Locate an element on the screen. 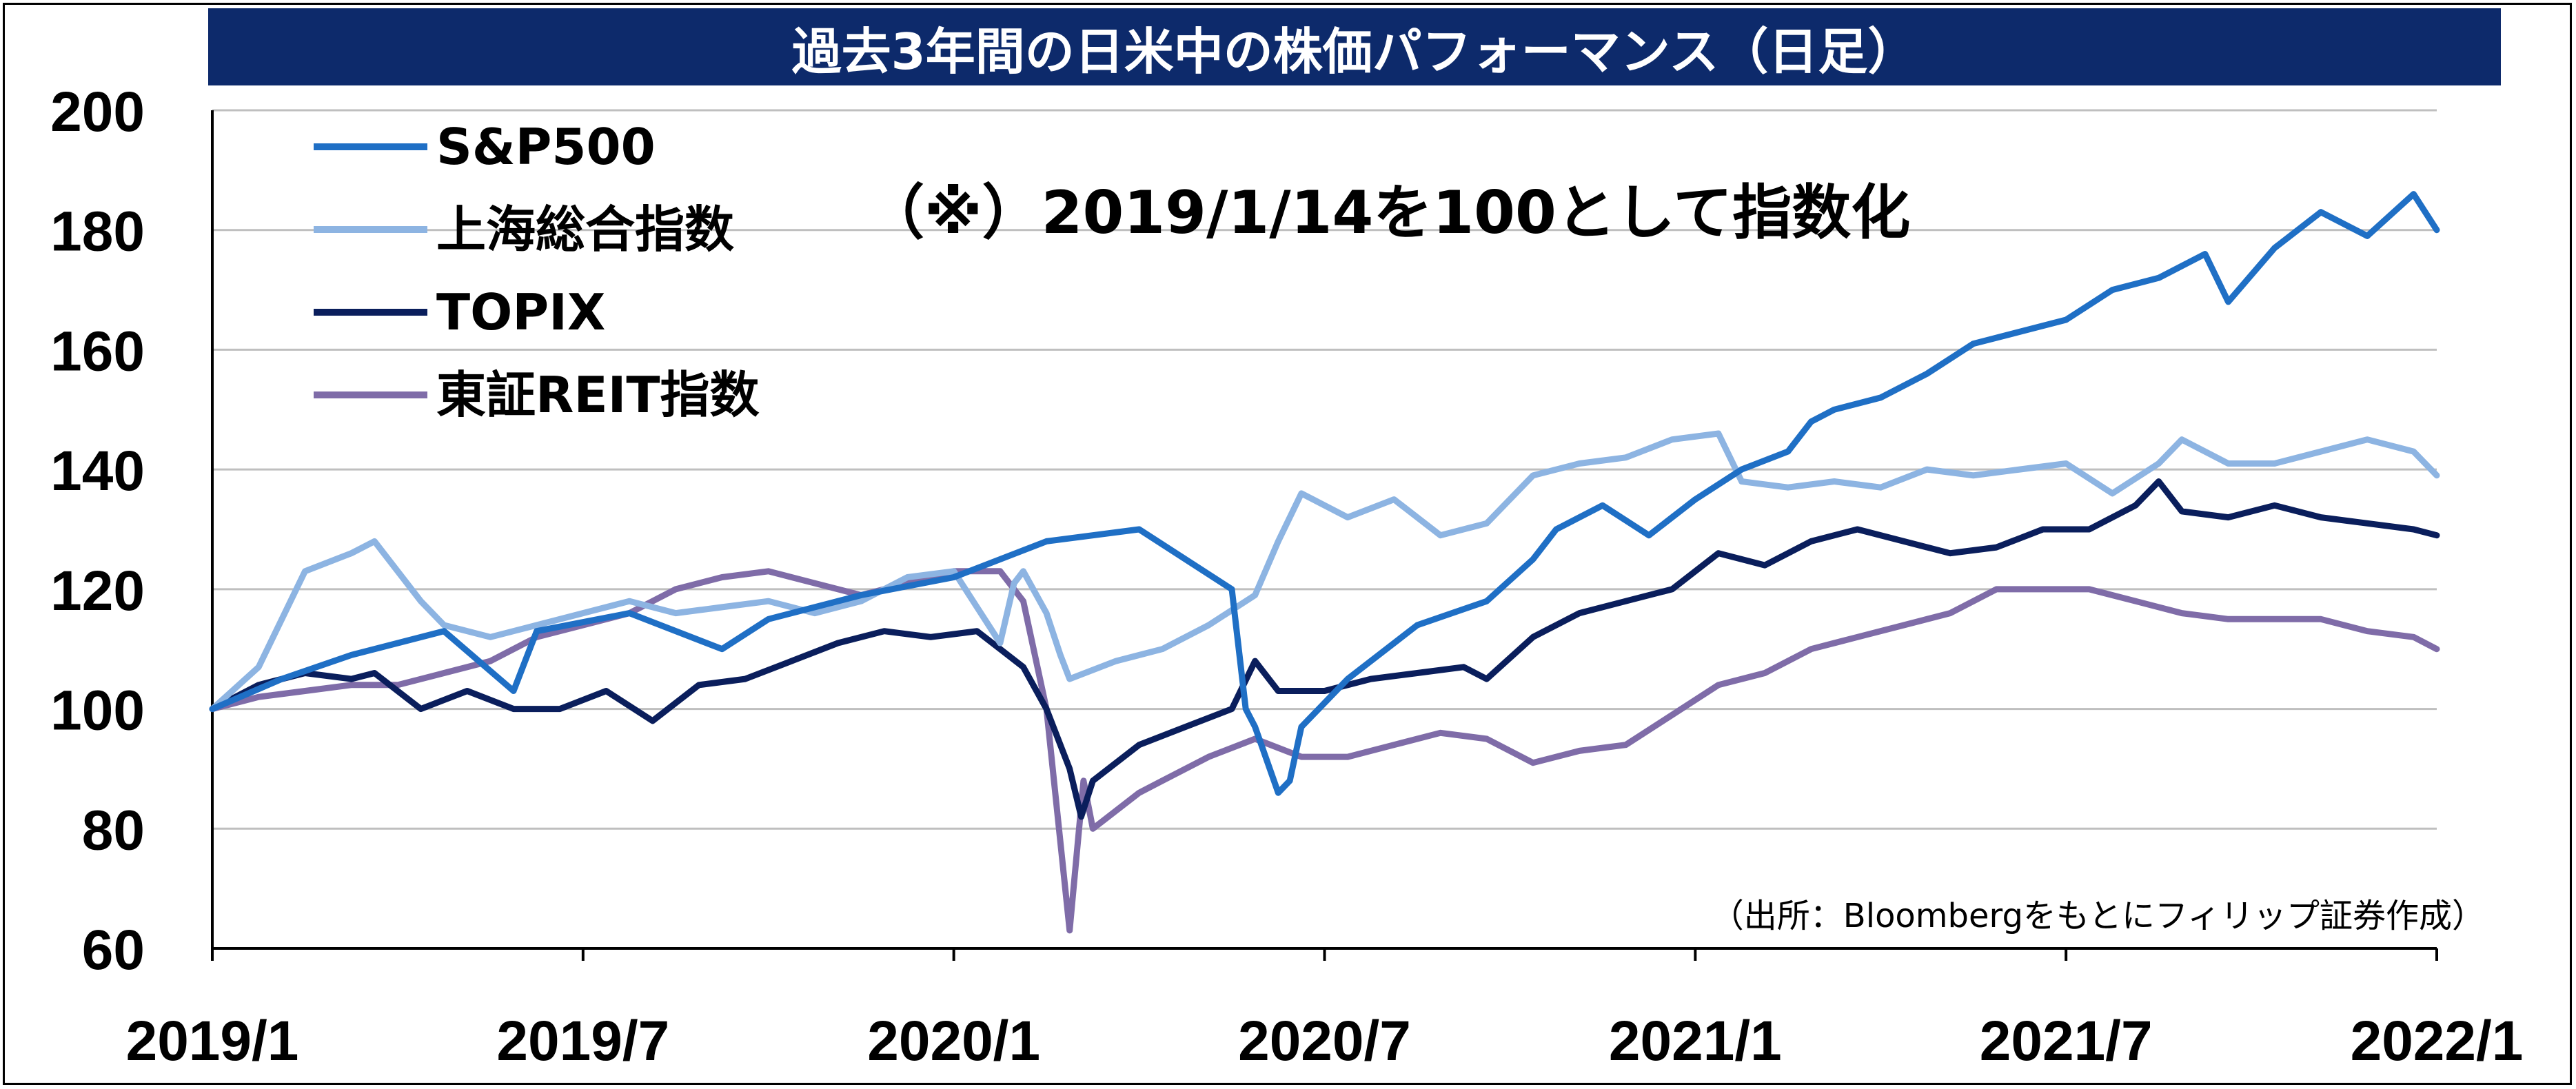 The image size is (2576, 1089). source-note: （出所：Bloombergをもとにフィリップ証券作成） is located at coordinates (2098, 916).